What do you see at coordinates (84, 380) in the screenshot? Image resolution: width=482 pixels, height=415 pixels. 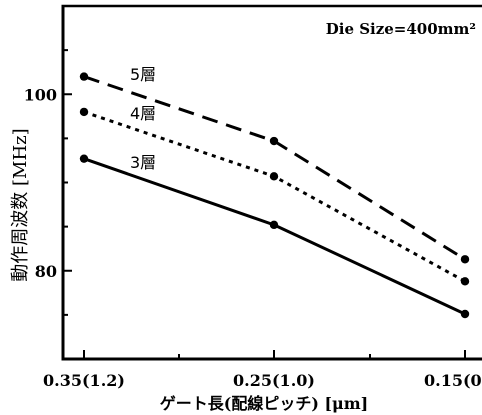 I see `x-tick-label: 0.35(1.2)` at bounding box center [84, 380].